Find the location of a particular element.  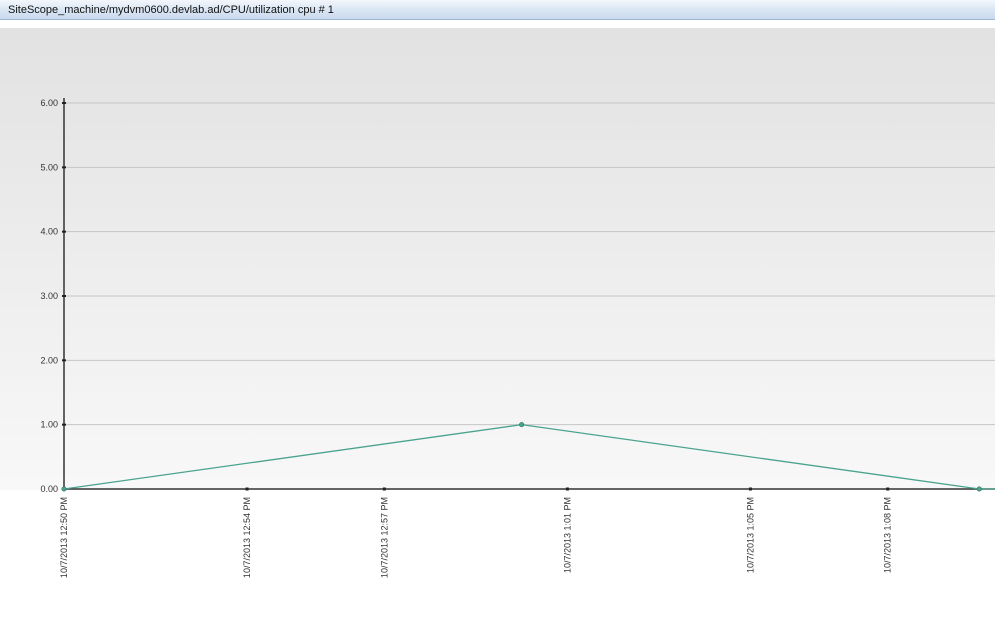

y-tick-label-0.00: 0.00 is located at coordinates (49, 489).